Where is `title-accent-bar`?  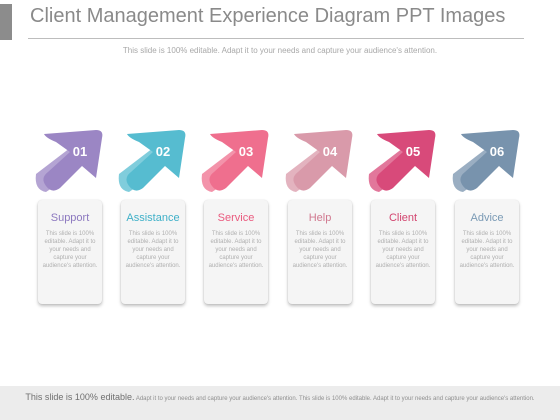 title-accent-bar is located at coordinates (6, 22).